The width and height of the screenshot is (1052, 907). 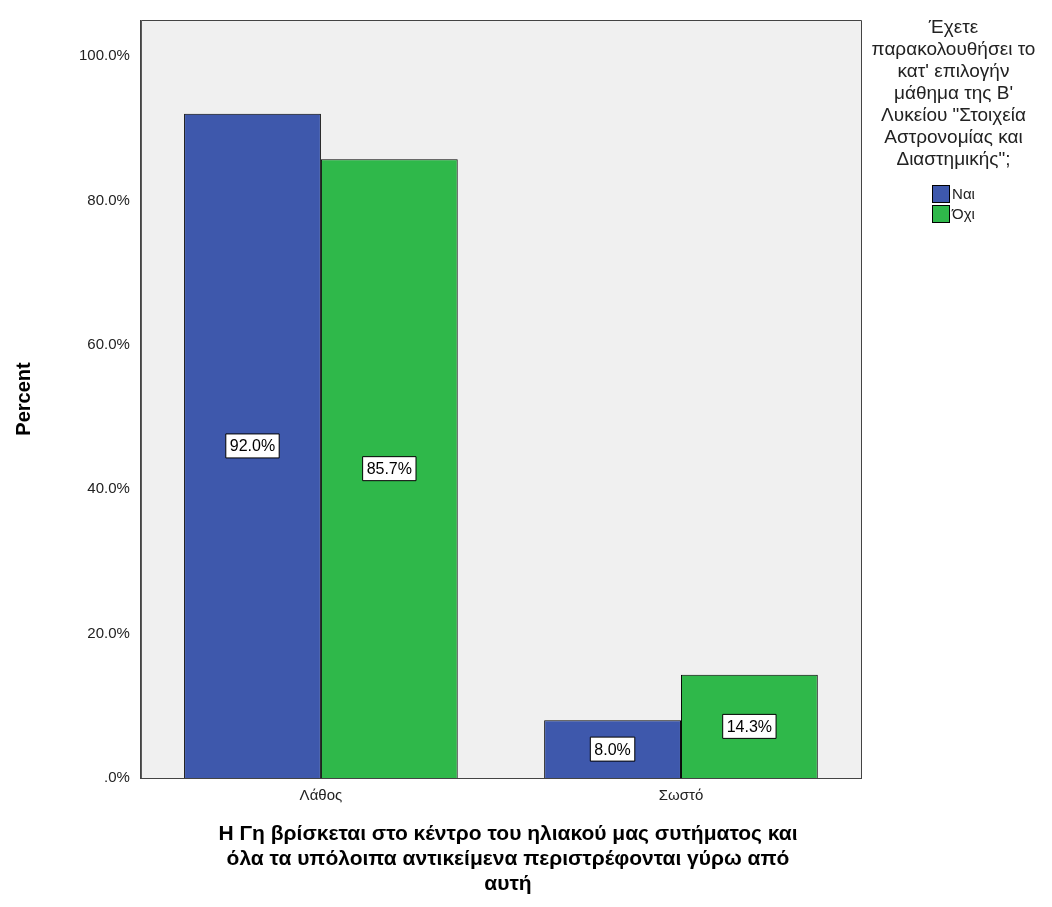 What do you see at coordinates (389, 469) in the screenshot?
I see `data-label: 85.7%` at bounding box center [389, 469].